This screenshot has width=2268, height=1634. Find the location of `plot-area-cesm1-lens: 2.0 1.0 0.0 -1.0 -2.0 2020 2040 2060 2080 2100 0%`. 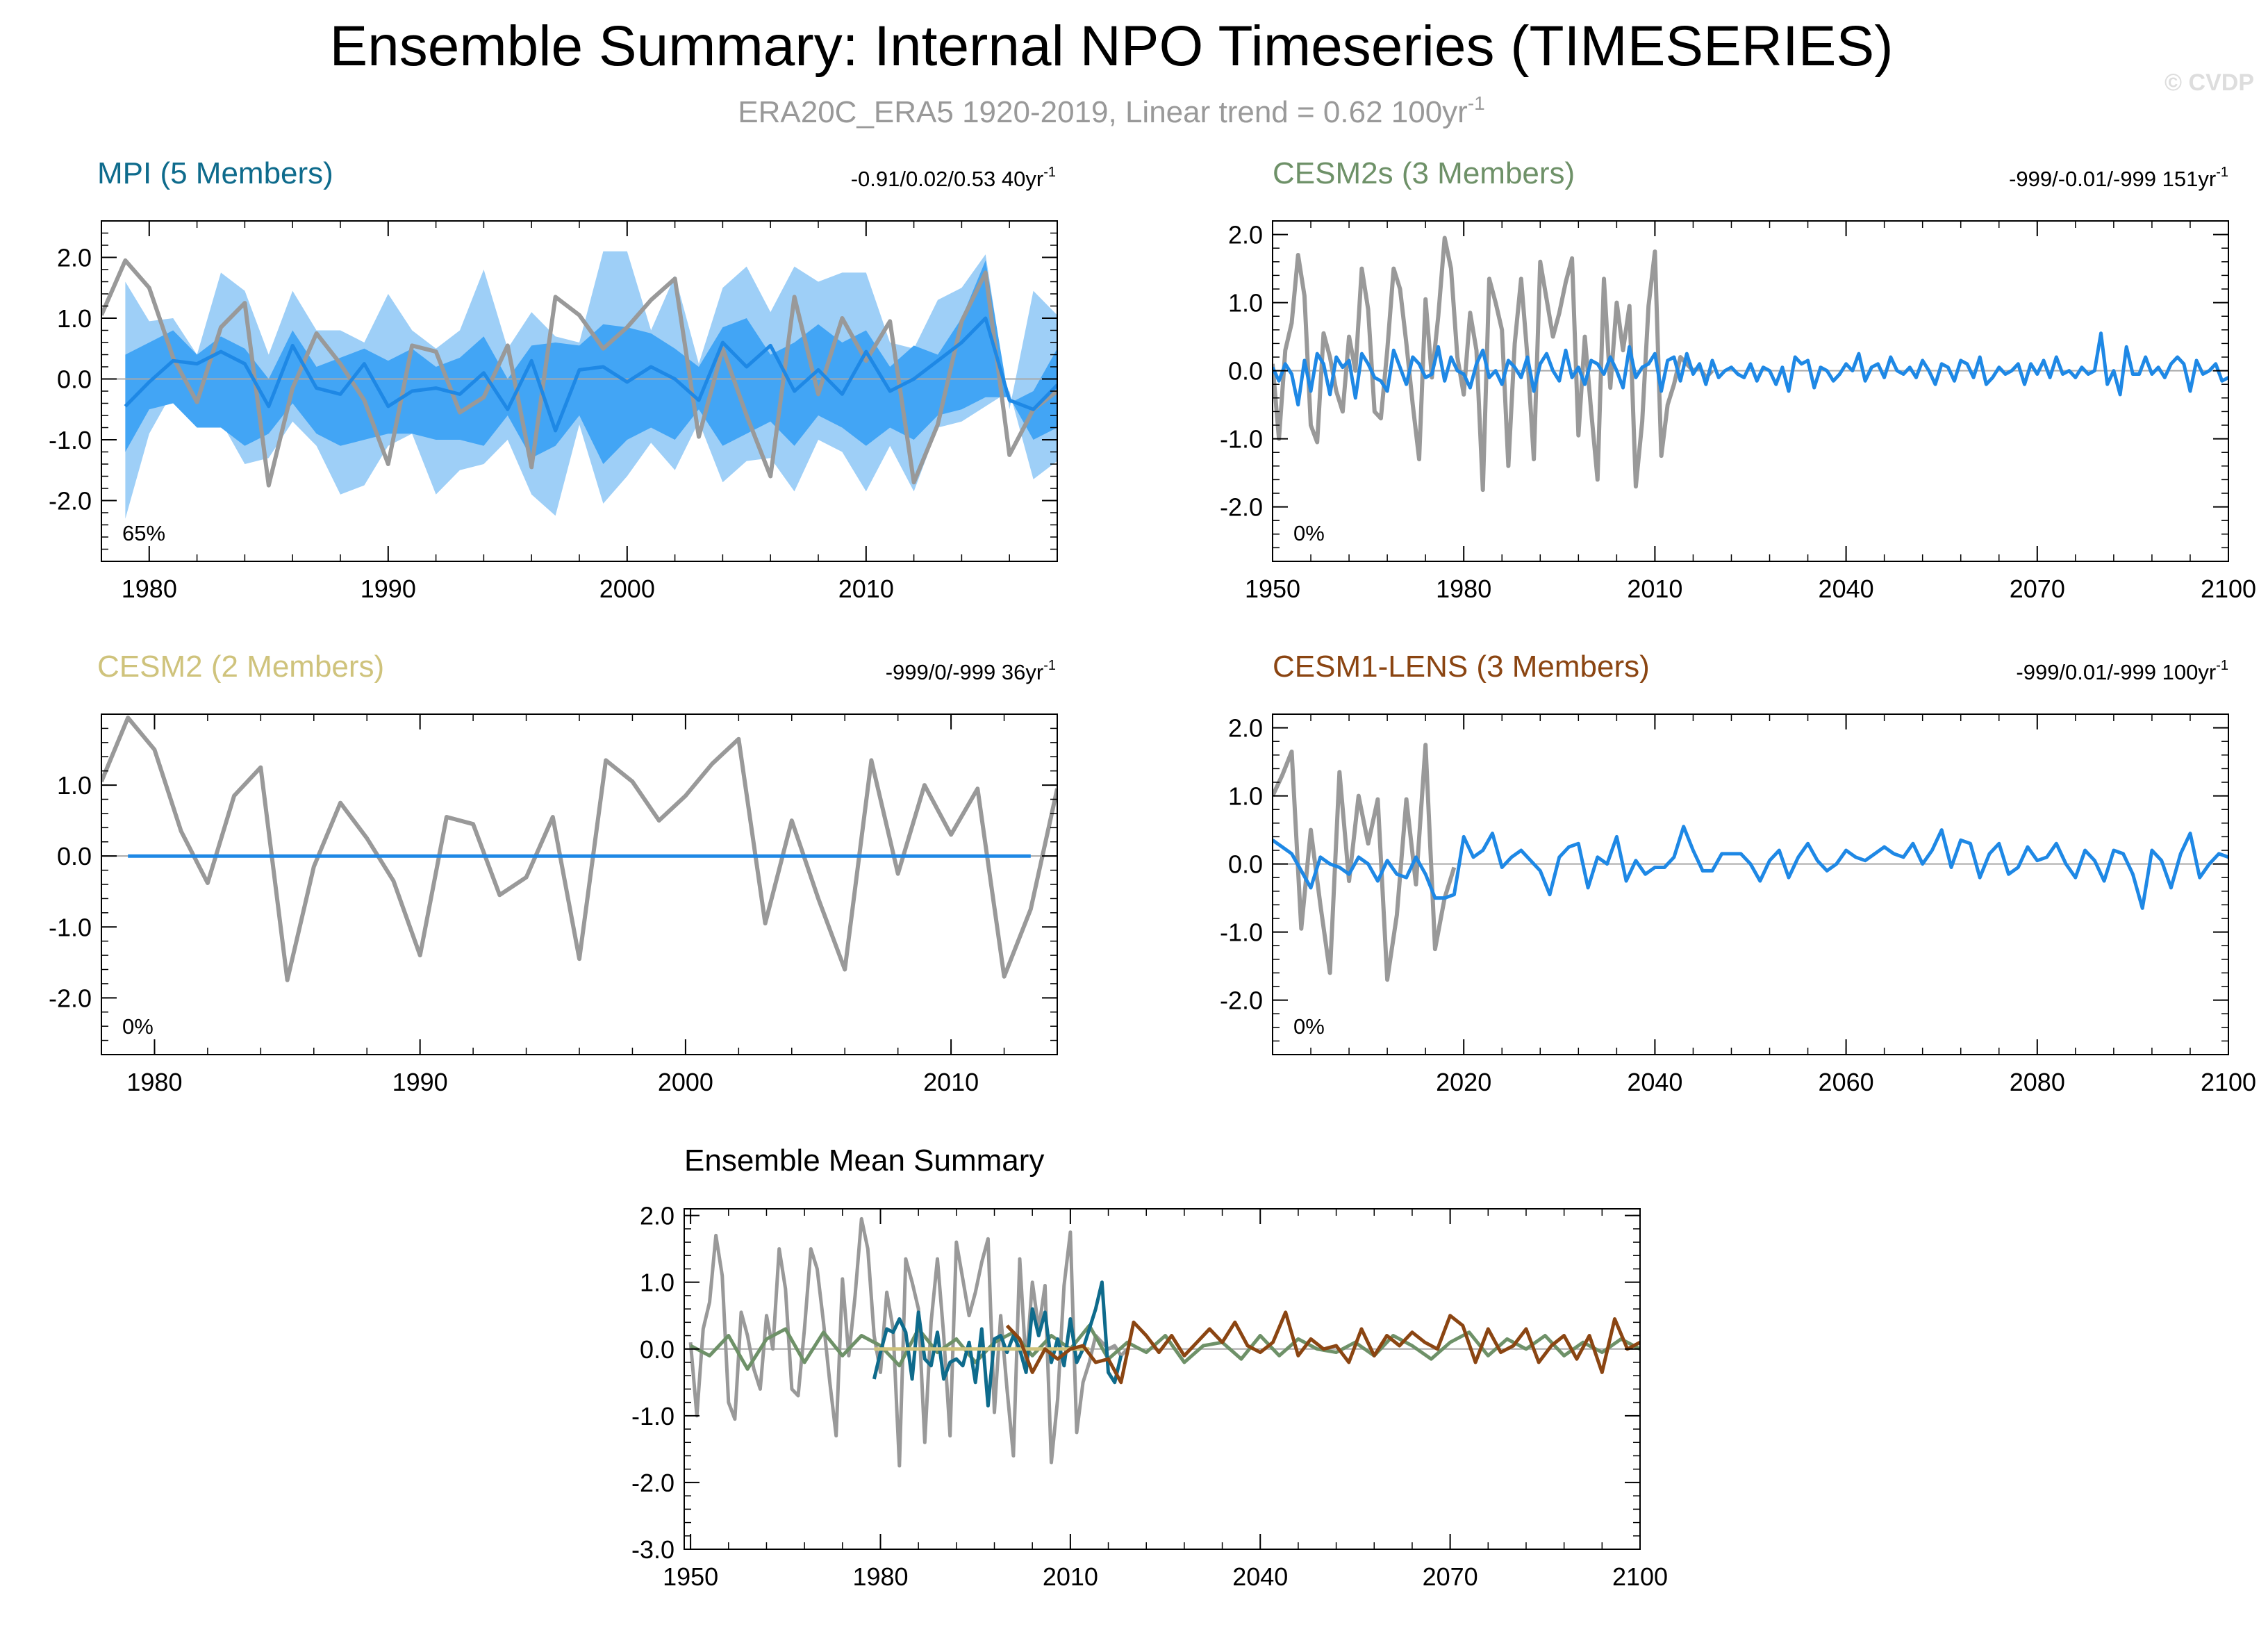

plot-area-cesm1-lens: 2.0 1.0 0.0 -1.0 -2.0 2020 2040 2060 2080 2100 0% is located at coordinates (1738, 904).